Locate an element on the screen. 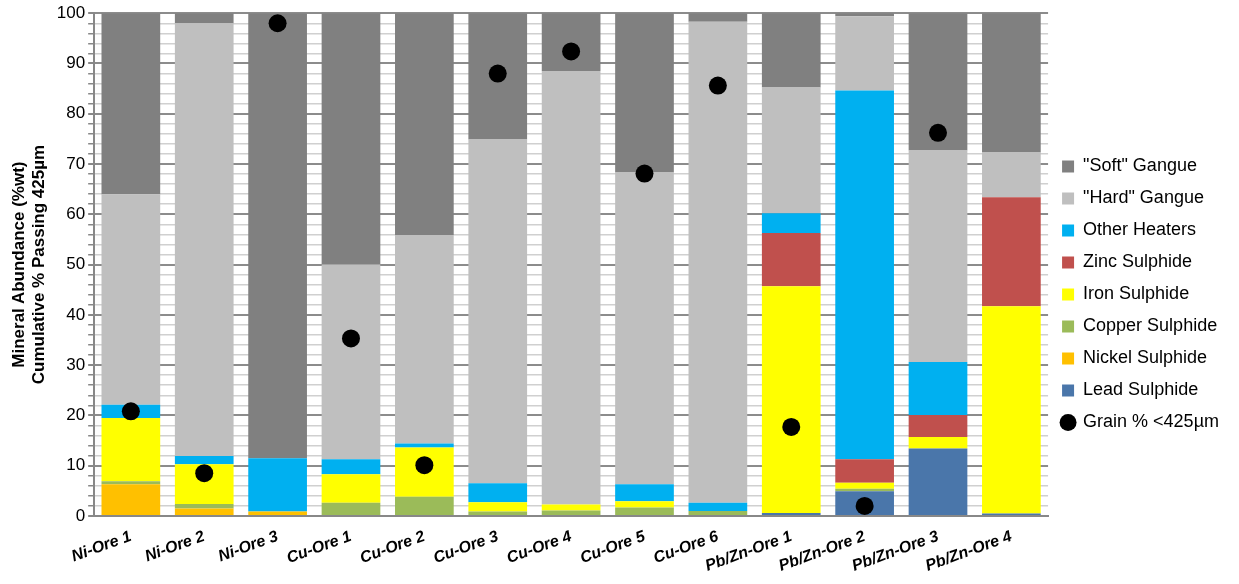 Image resolution: width=1239 pixels, height=584 pixels. x-tick-label: Cu-Ore 3 is located at coordinates (465, 546).